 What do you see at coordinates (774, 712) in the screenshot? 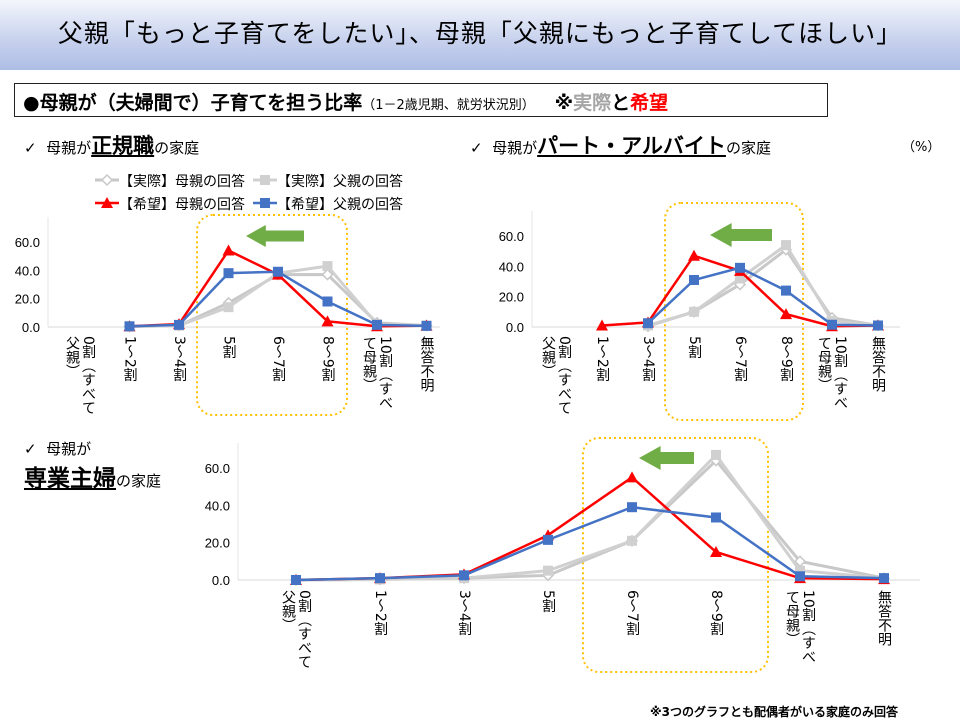
I see `footnote: ※3つのグラフとも配偶者がいる家庭のみ回答` at bounding box center [774, 712].